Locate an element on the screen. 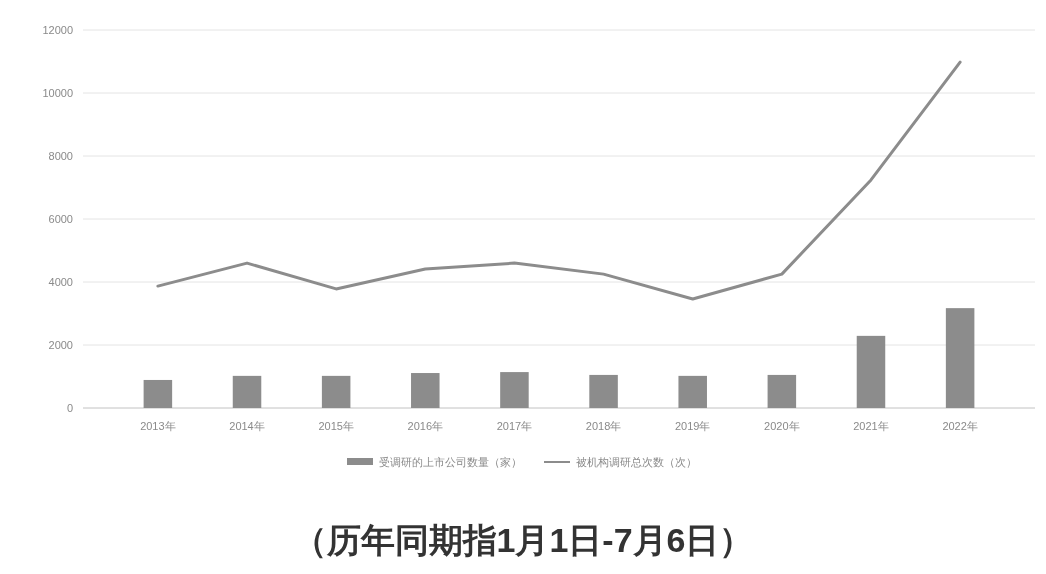 This screenshot has width=1046, height=574. x-tick-label: 2013年 is located at coordinates (158, 426).